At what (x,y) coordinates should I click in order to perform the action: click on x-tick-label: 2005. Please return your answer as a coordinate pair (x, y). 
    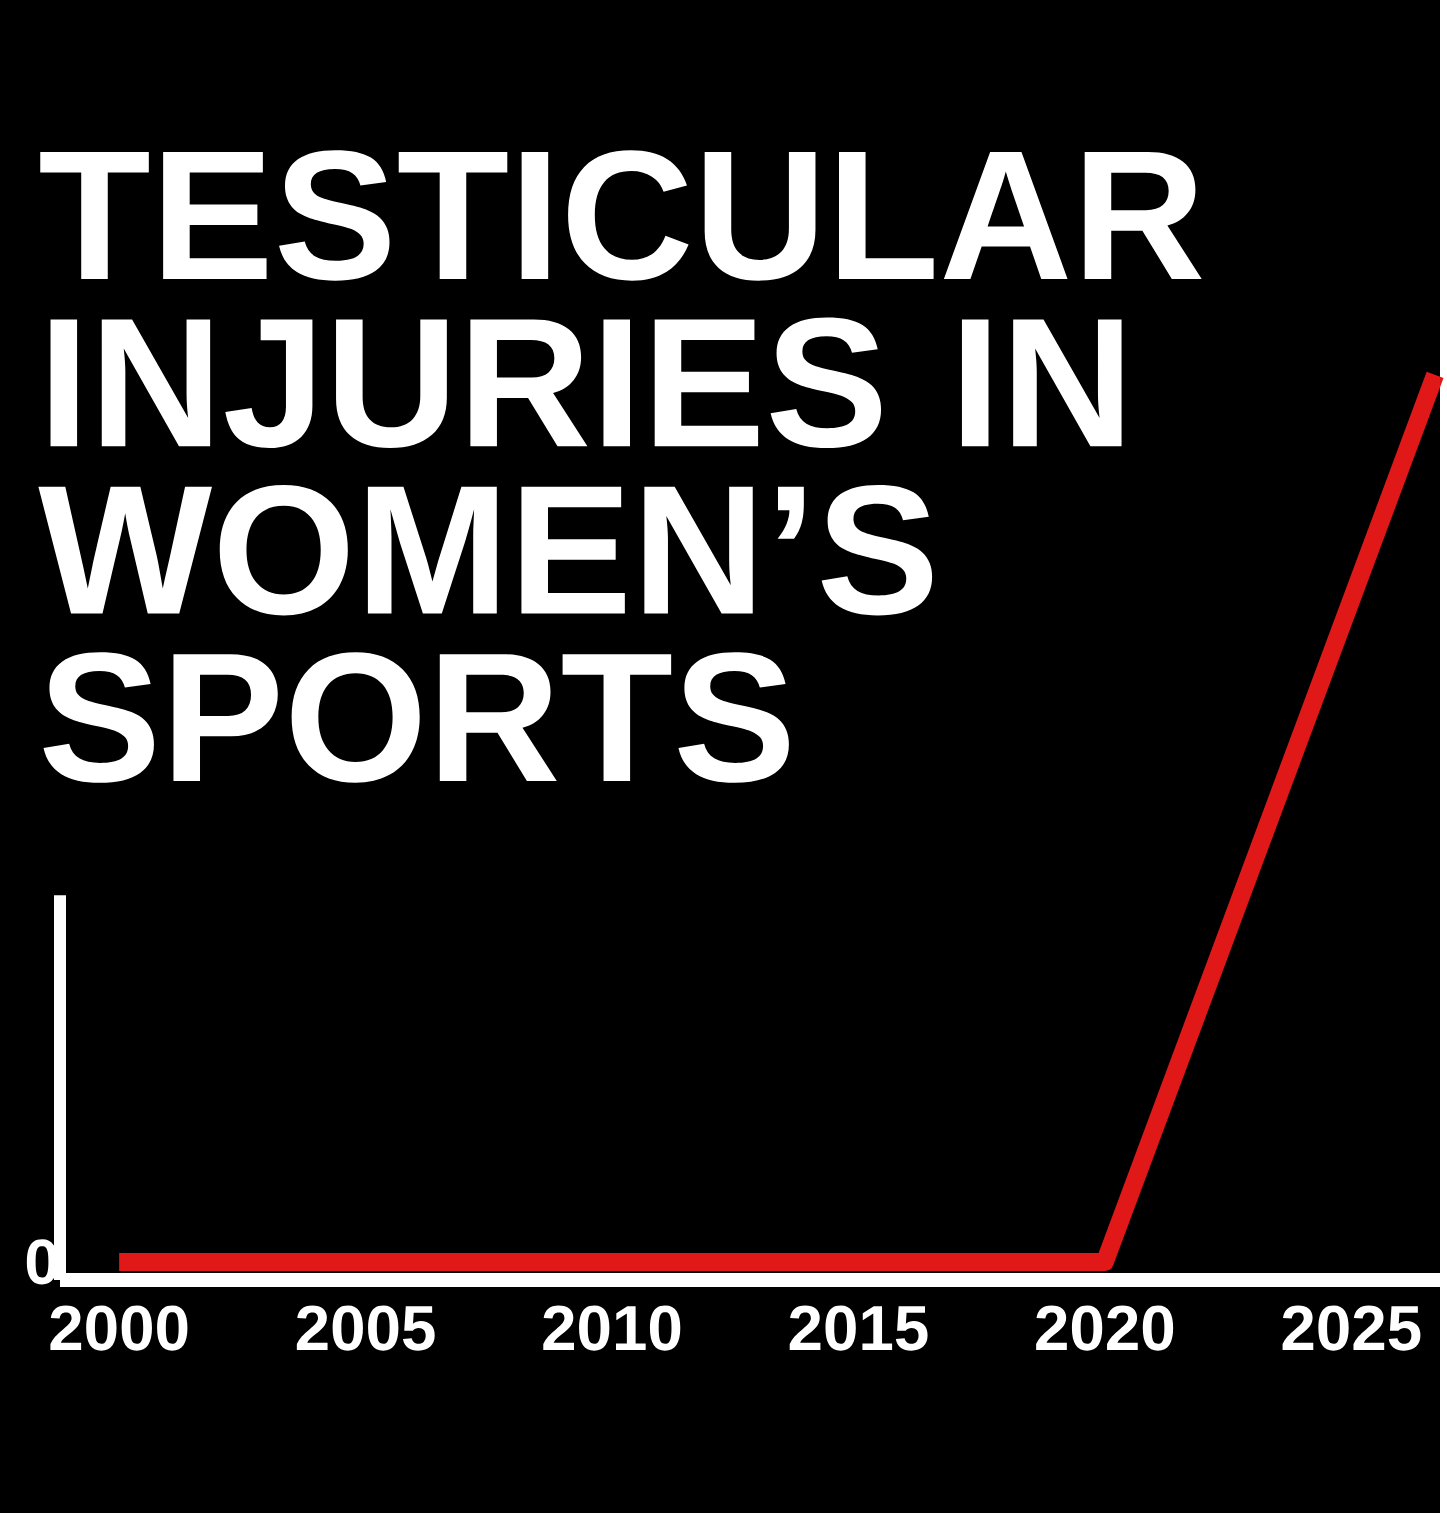
    Looking at the image, I should click on (365, 1328).